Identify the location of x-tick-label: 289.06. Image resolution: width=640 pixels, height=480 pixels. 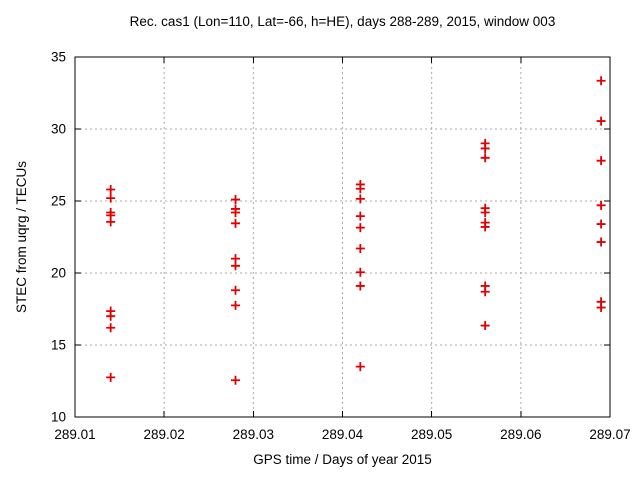
(520, 434).